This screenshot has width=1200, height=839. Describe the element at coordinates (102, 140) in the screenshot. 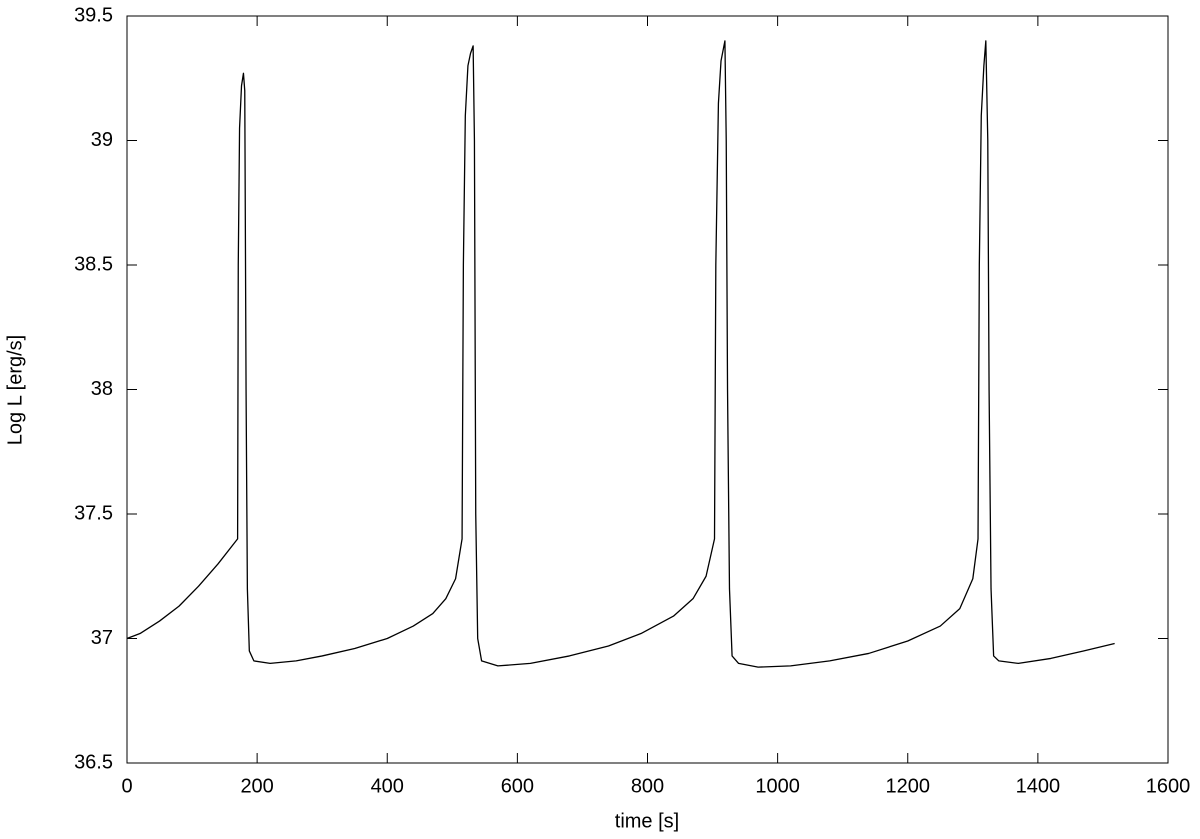

I see `y-tick-label: 39` at that location.